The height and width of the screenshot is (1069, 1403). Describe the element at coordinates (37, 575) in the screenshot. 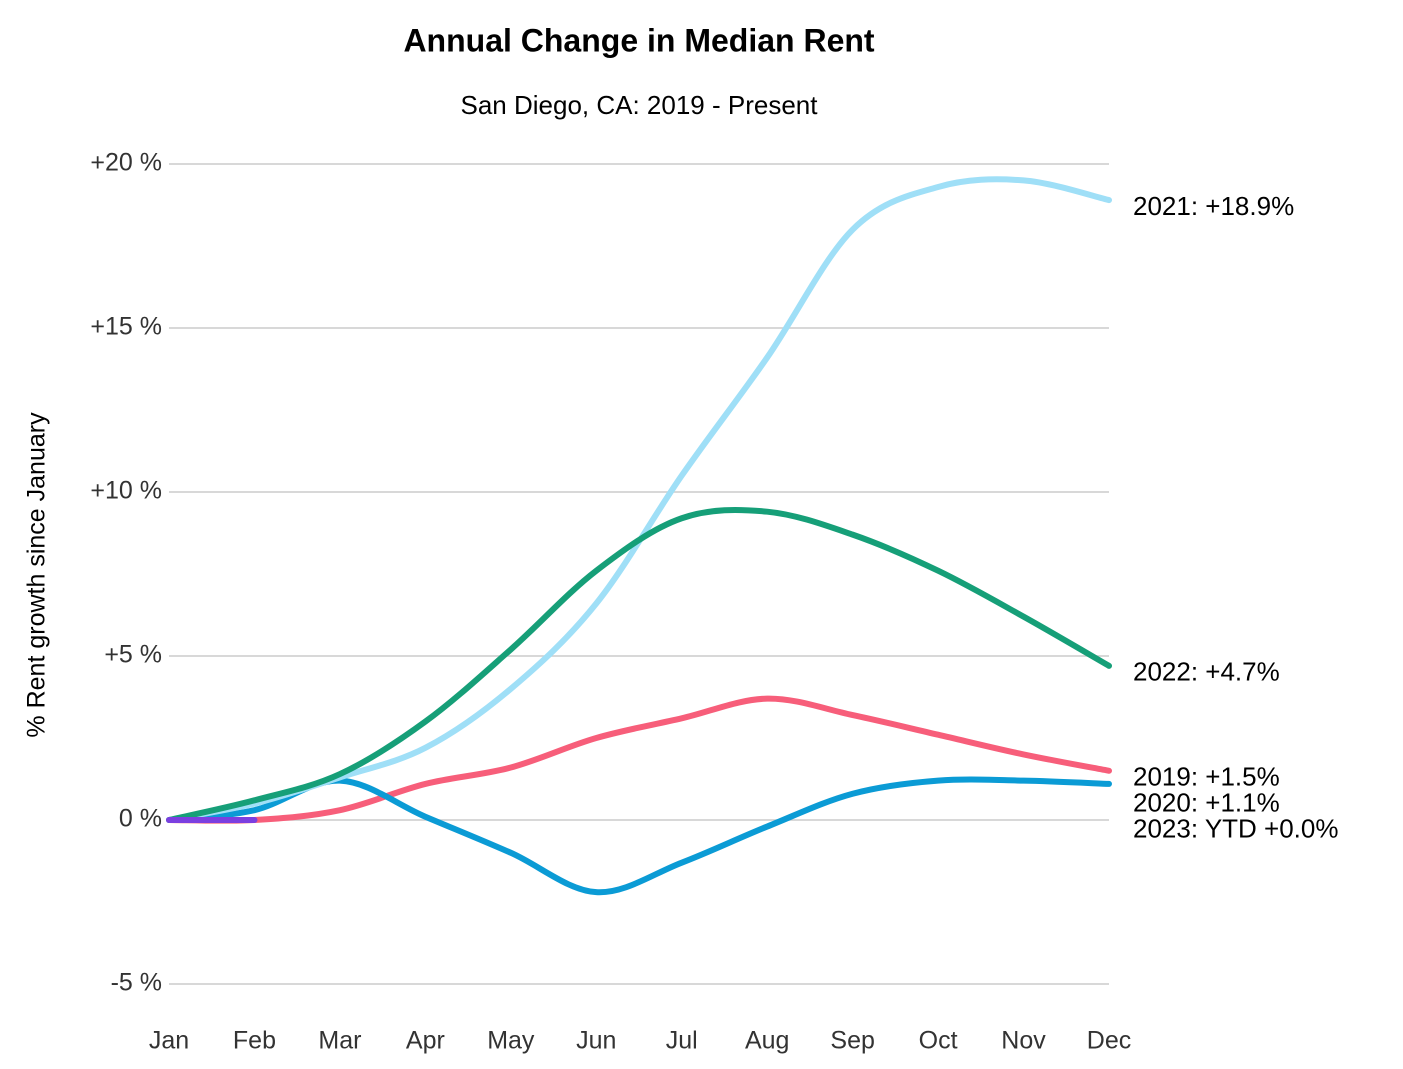

I see `y-axis-label: % Rent growth since January` at that location.